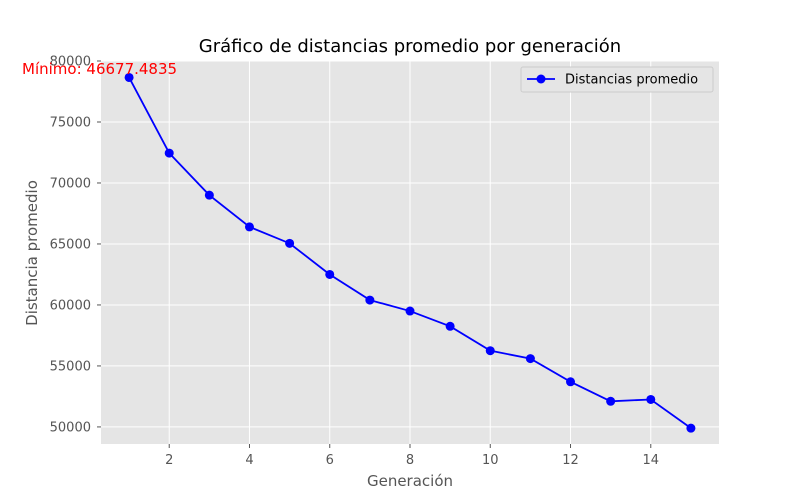 Image resolution: width=800 pixels, height=500 pixels. I want to click on y-tick-label: 55000, so click(70, 366).